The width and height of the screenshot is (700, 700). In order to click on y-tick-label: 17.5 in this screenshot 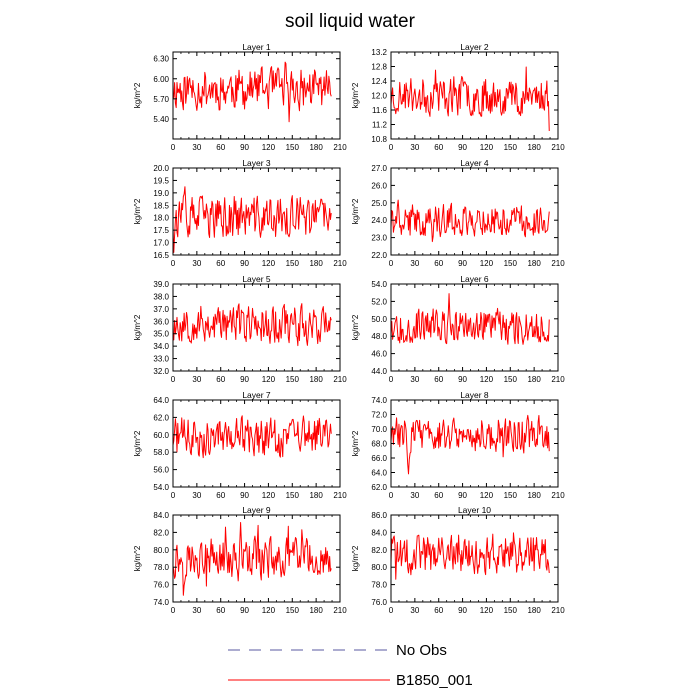, I will do `click(161, 230)`.